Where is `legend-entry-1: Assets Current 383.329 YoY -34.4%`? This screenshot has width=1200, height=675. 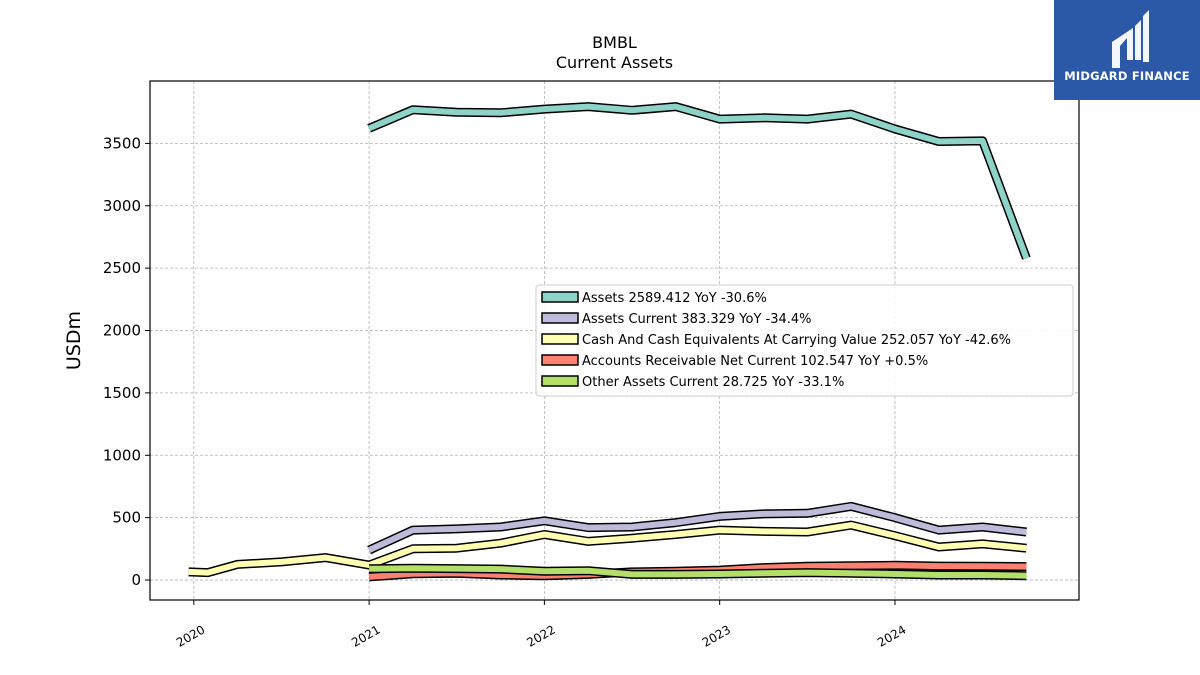 legend-entry-1: Assets Current 383.329 YoY -34.4% is located at coordinates (697, 319).